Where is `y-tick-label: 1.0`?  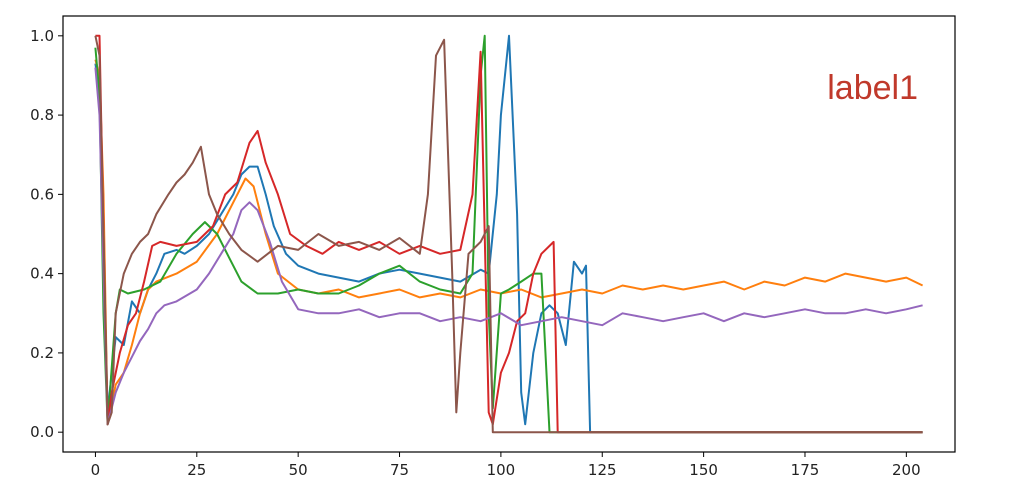
y-tick-label: 1.0 is located at coordinates (42, 36).